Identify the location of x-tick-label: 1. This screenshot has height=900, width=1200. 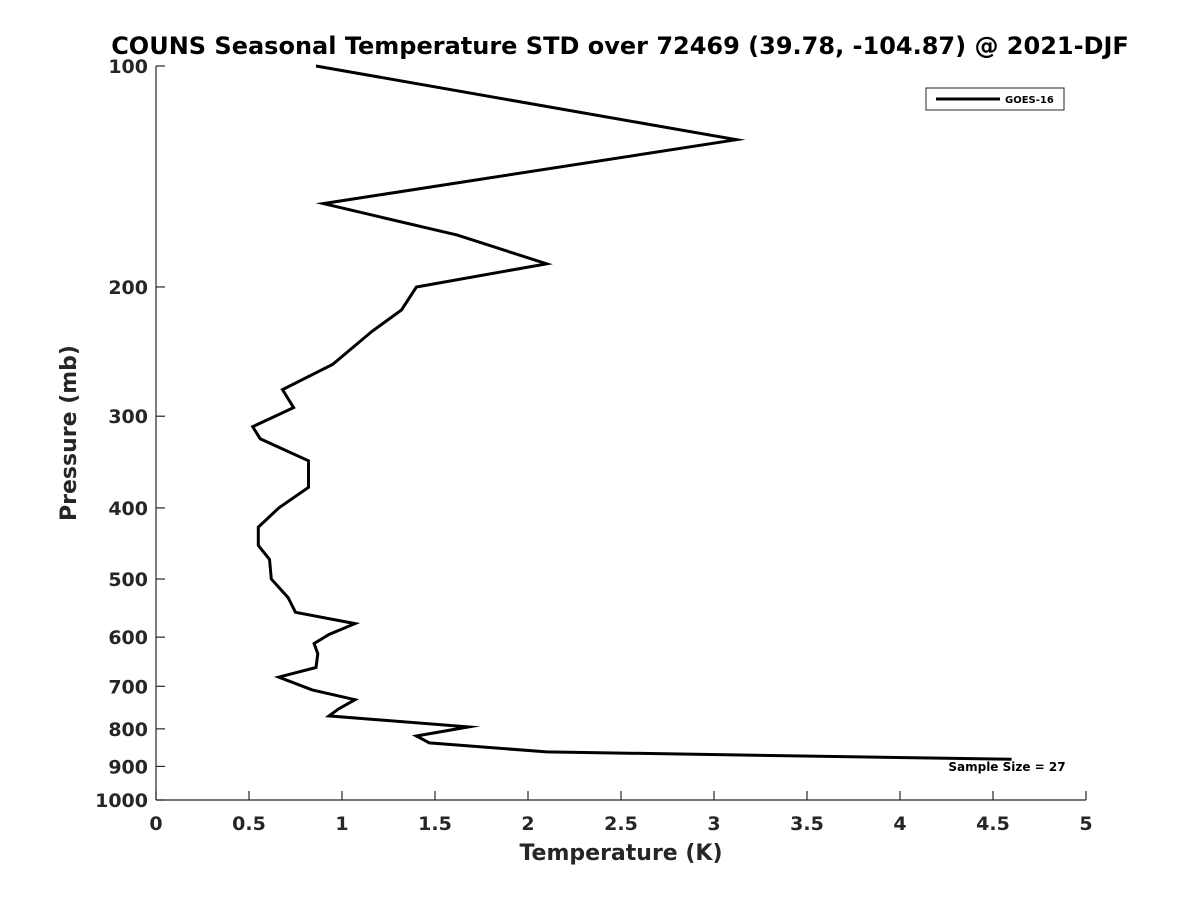
(341, 824).